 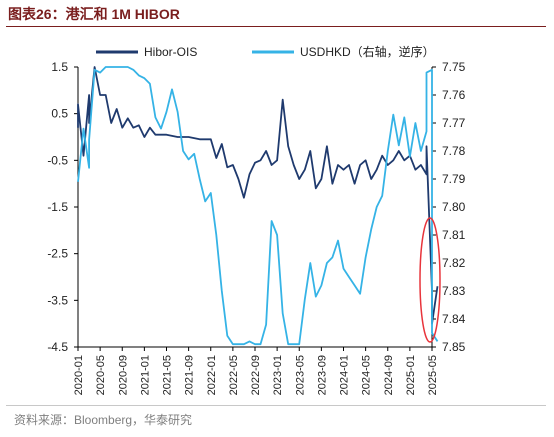 What do you see at coordinates (278, 375) in the screenshot?
I see `x-tick-label: 2023-01` at bounding box center [278, 375].